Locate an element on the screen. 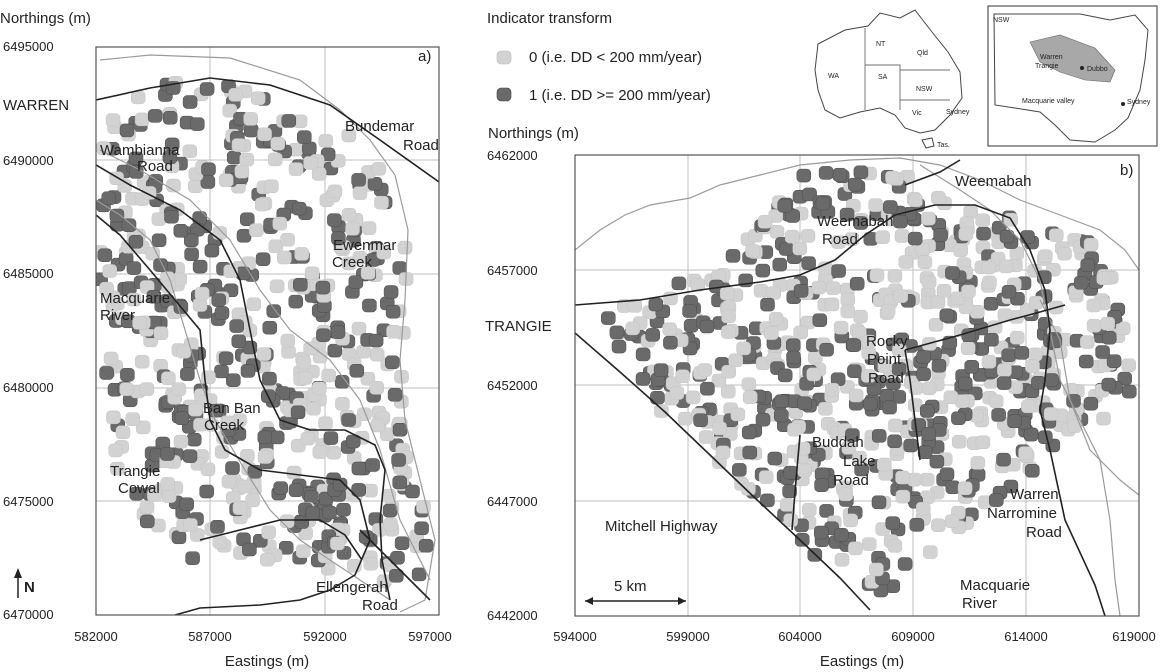 This screenshot has width=1164, height=672. map-b-y-tick: 6462000 is located at coordinates (512, 155).